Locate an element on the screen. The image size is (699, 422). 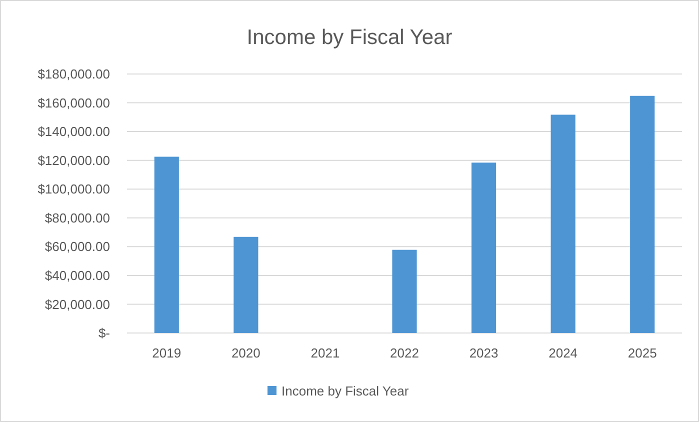
chart-title: Income by Fiscal Year is located at coordinates (349, 37).